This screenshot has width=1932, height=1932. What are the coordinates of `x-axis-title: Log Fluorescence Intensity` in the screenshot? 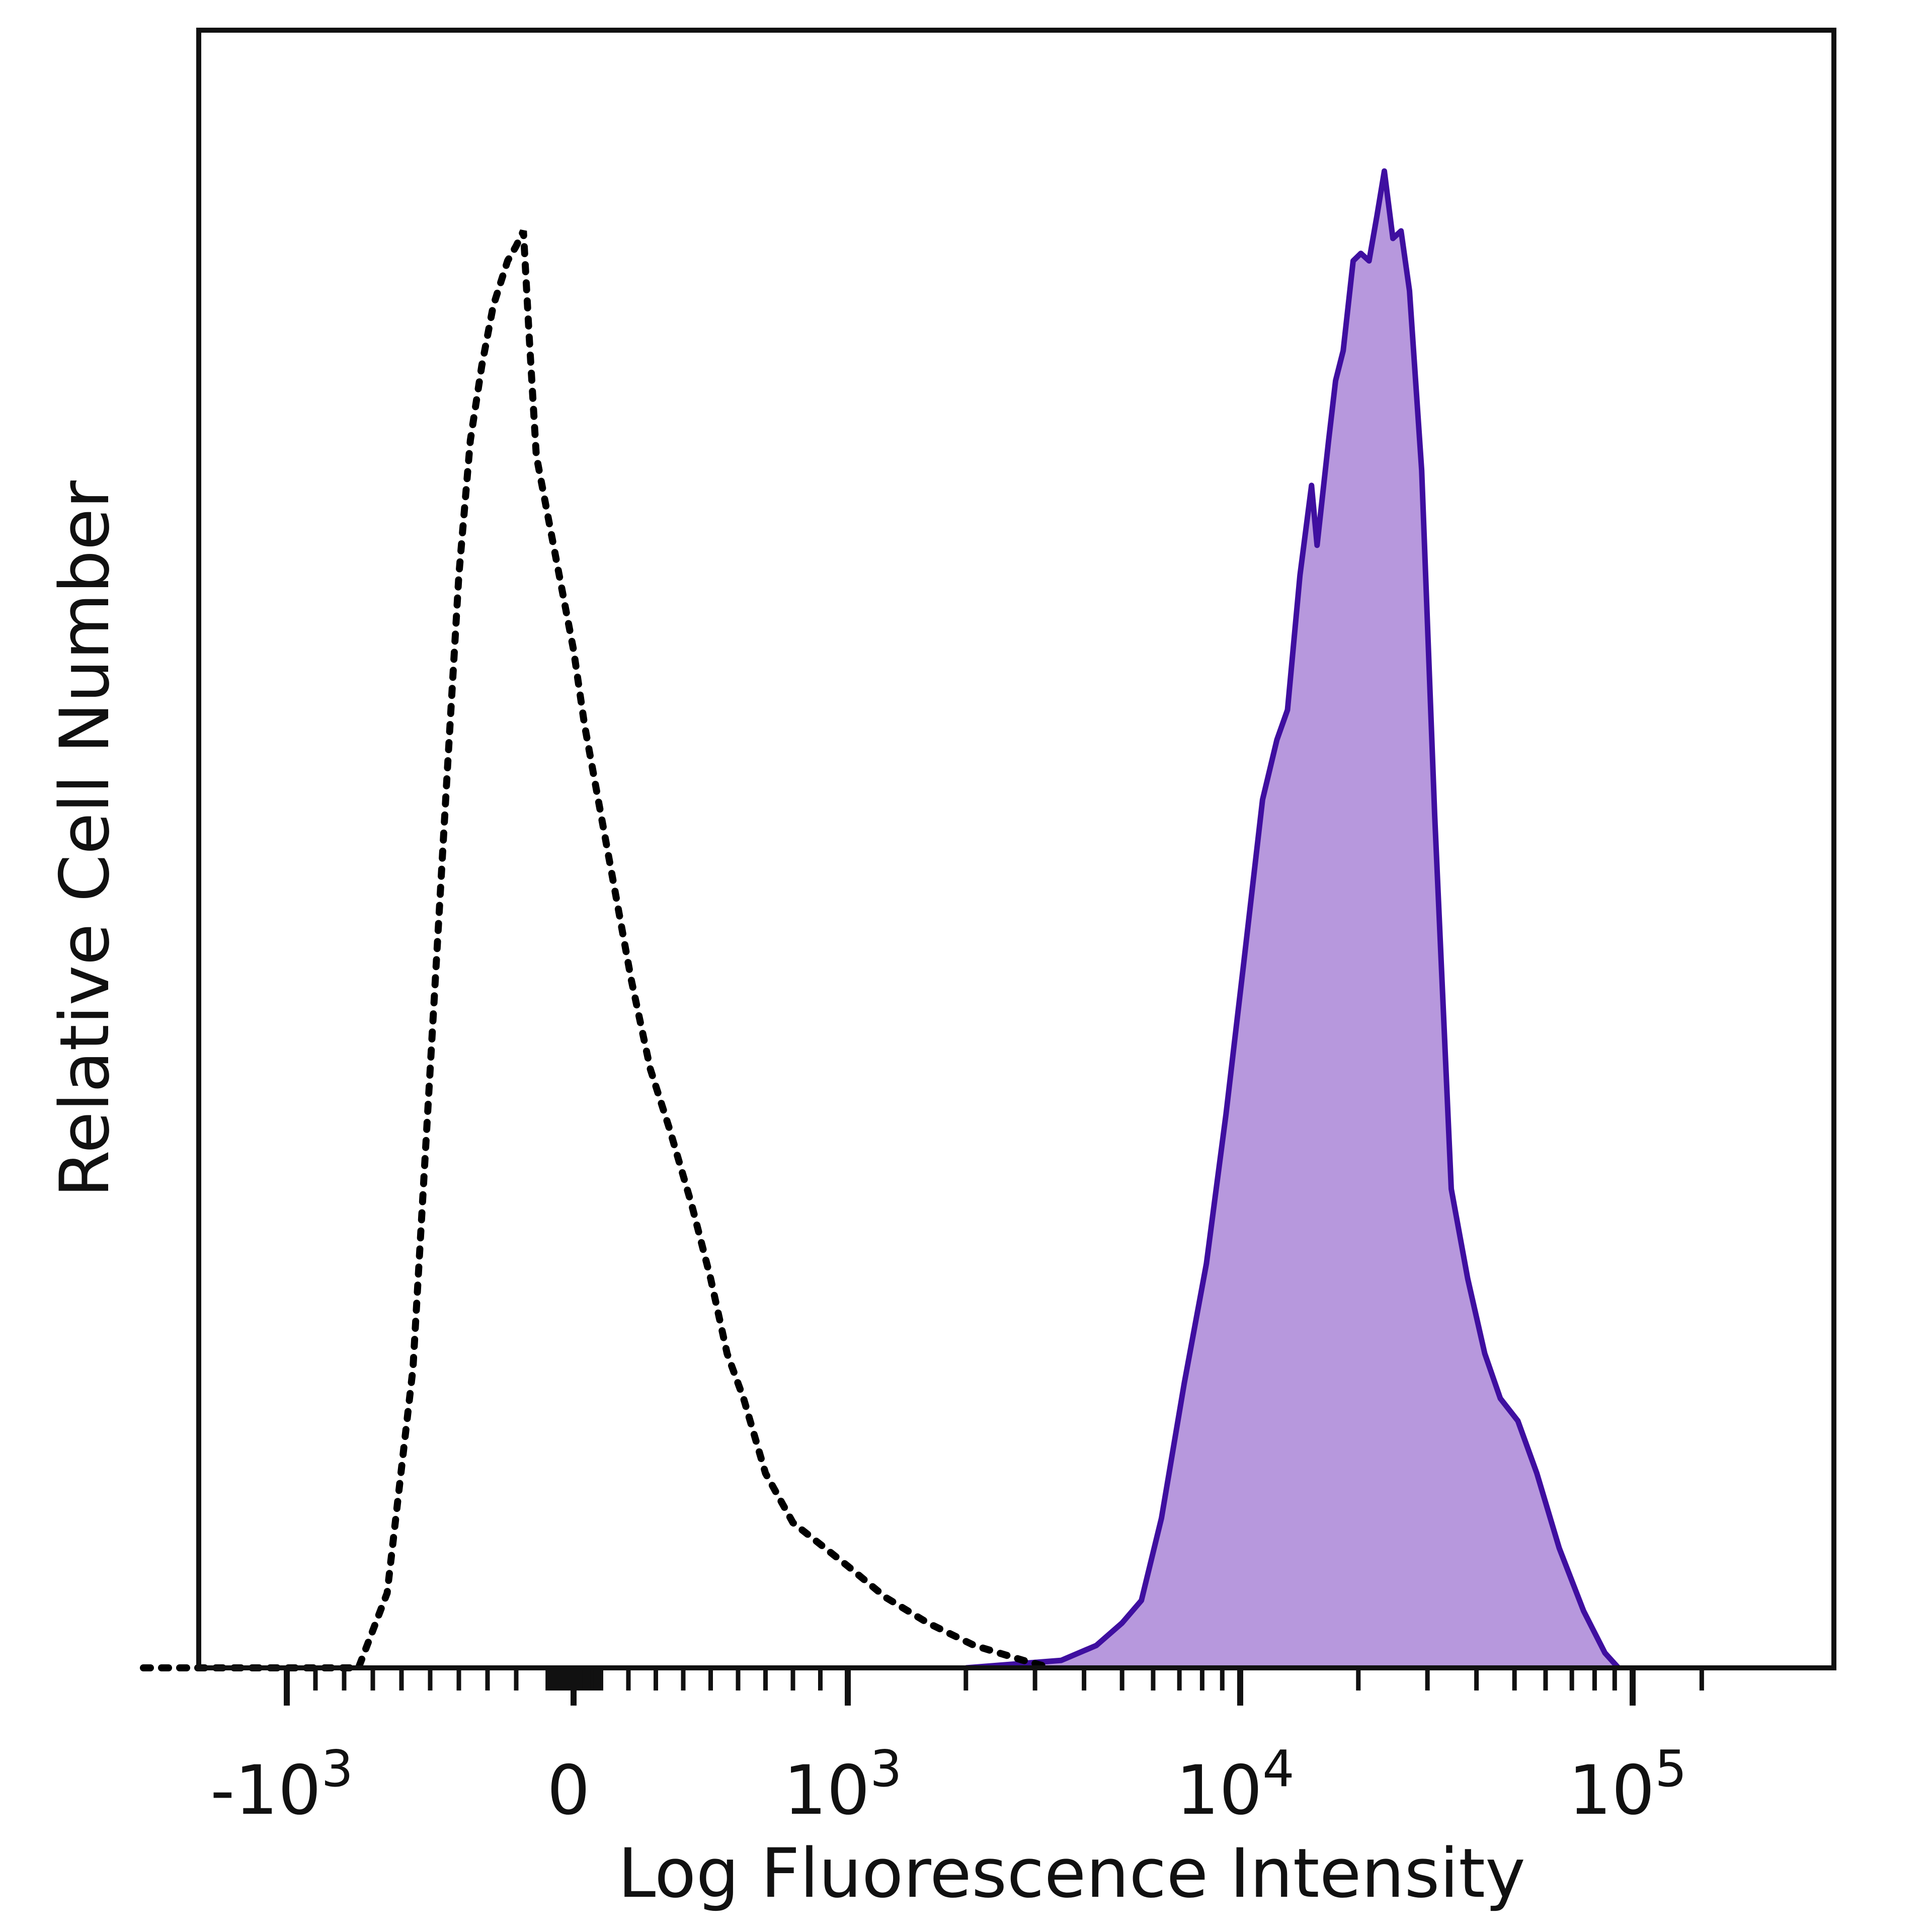 It's located at (1071, 1874).